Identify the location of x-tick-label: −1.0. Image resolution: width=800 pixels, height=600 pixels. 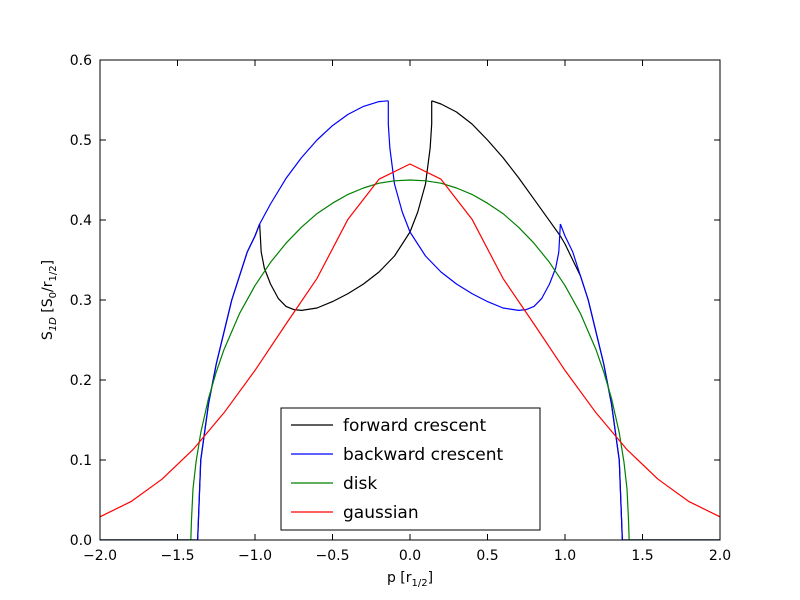
(255, 556).